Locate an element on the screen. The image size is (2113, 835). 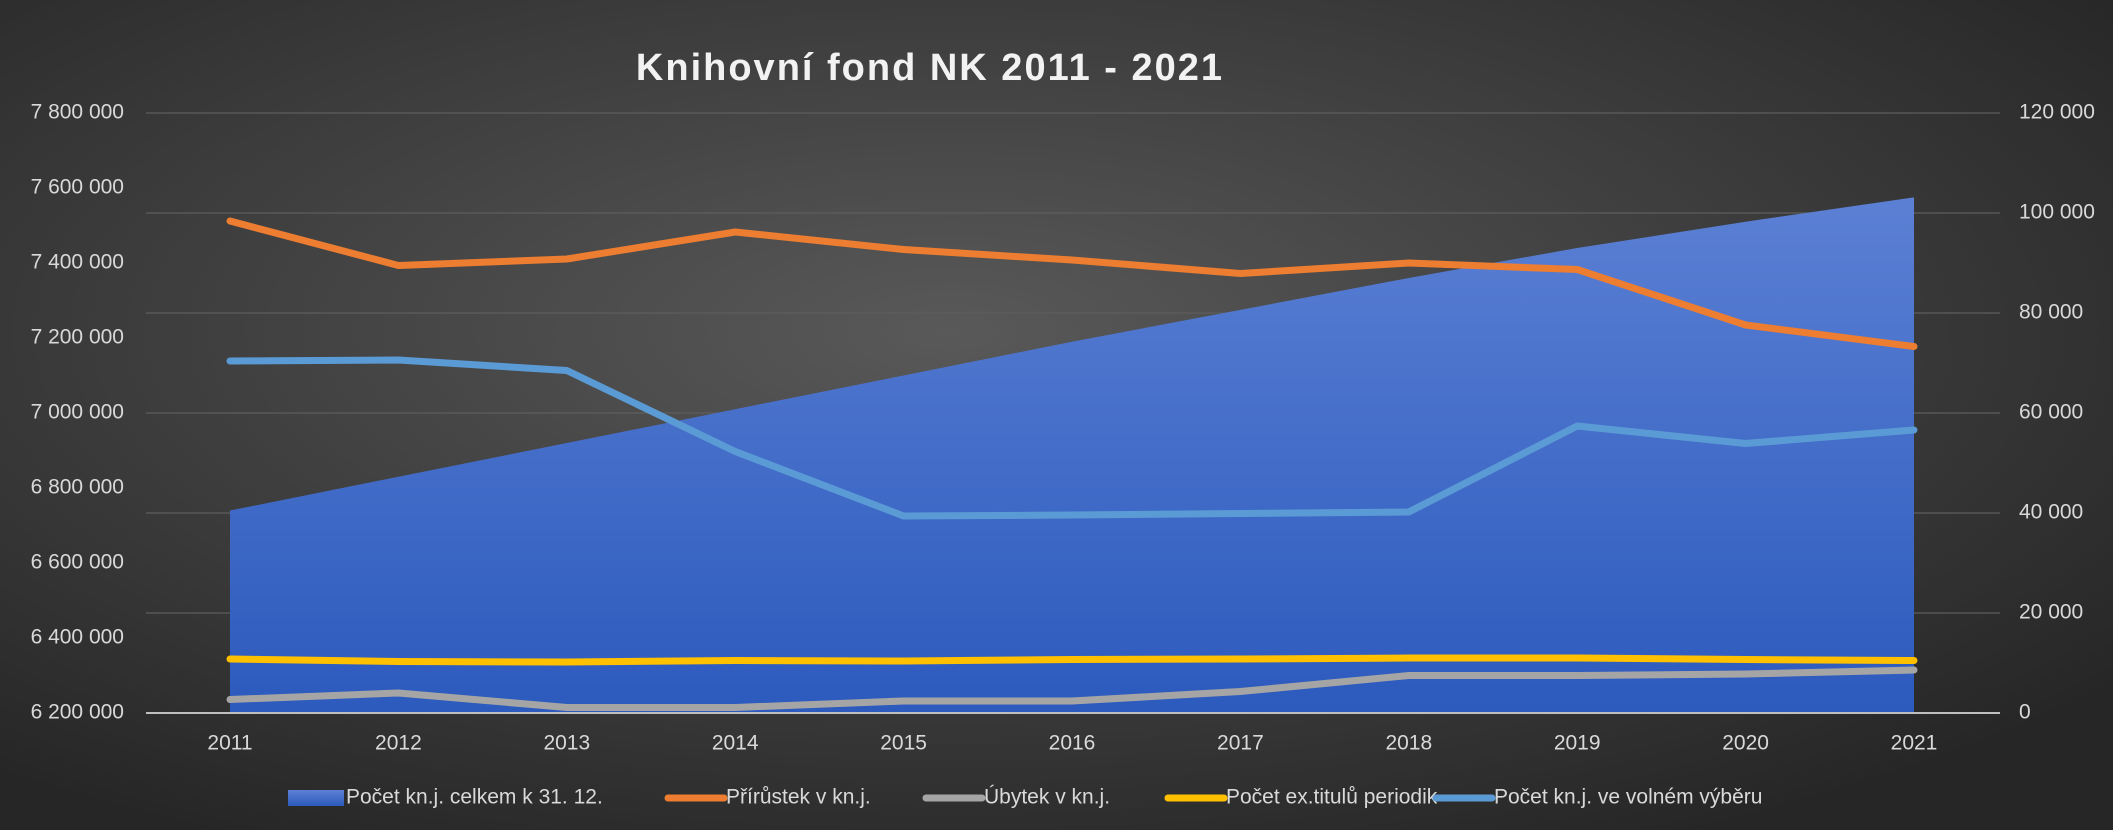
y-tick-label: 7 200 000 is located at coordinates (77, 337).